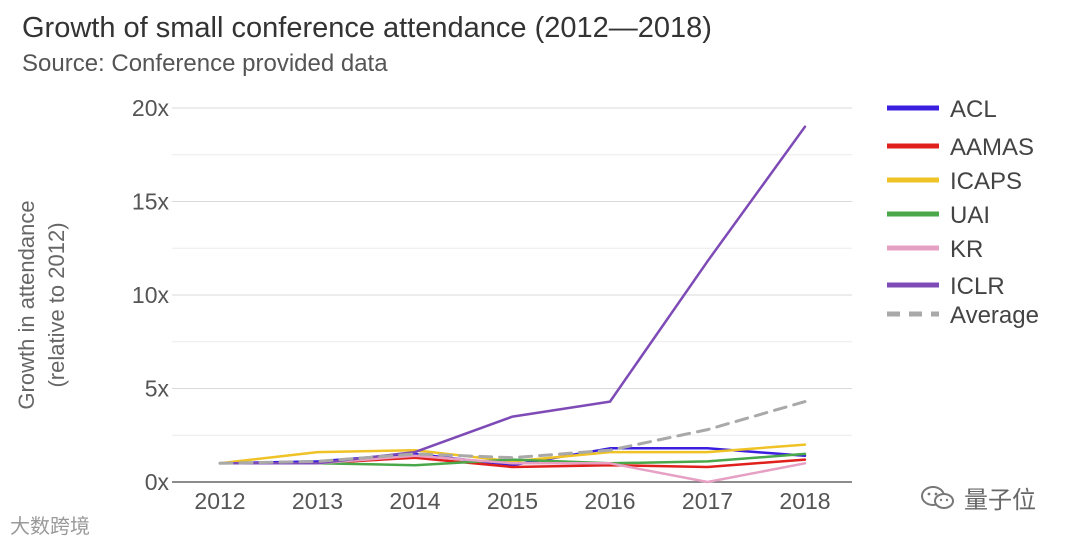 The width and height of the screenshot is (1080, 545). What do you see at coordinates (707, 501) in the screenshot?
I see `x-tick-label: 2017` at bounding box center [707, 501].